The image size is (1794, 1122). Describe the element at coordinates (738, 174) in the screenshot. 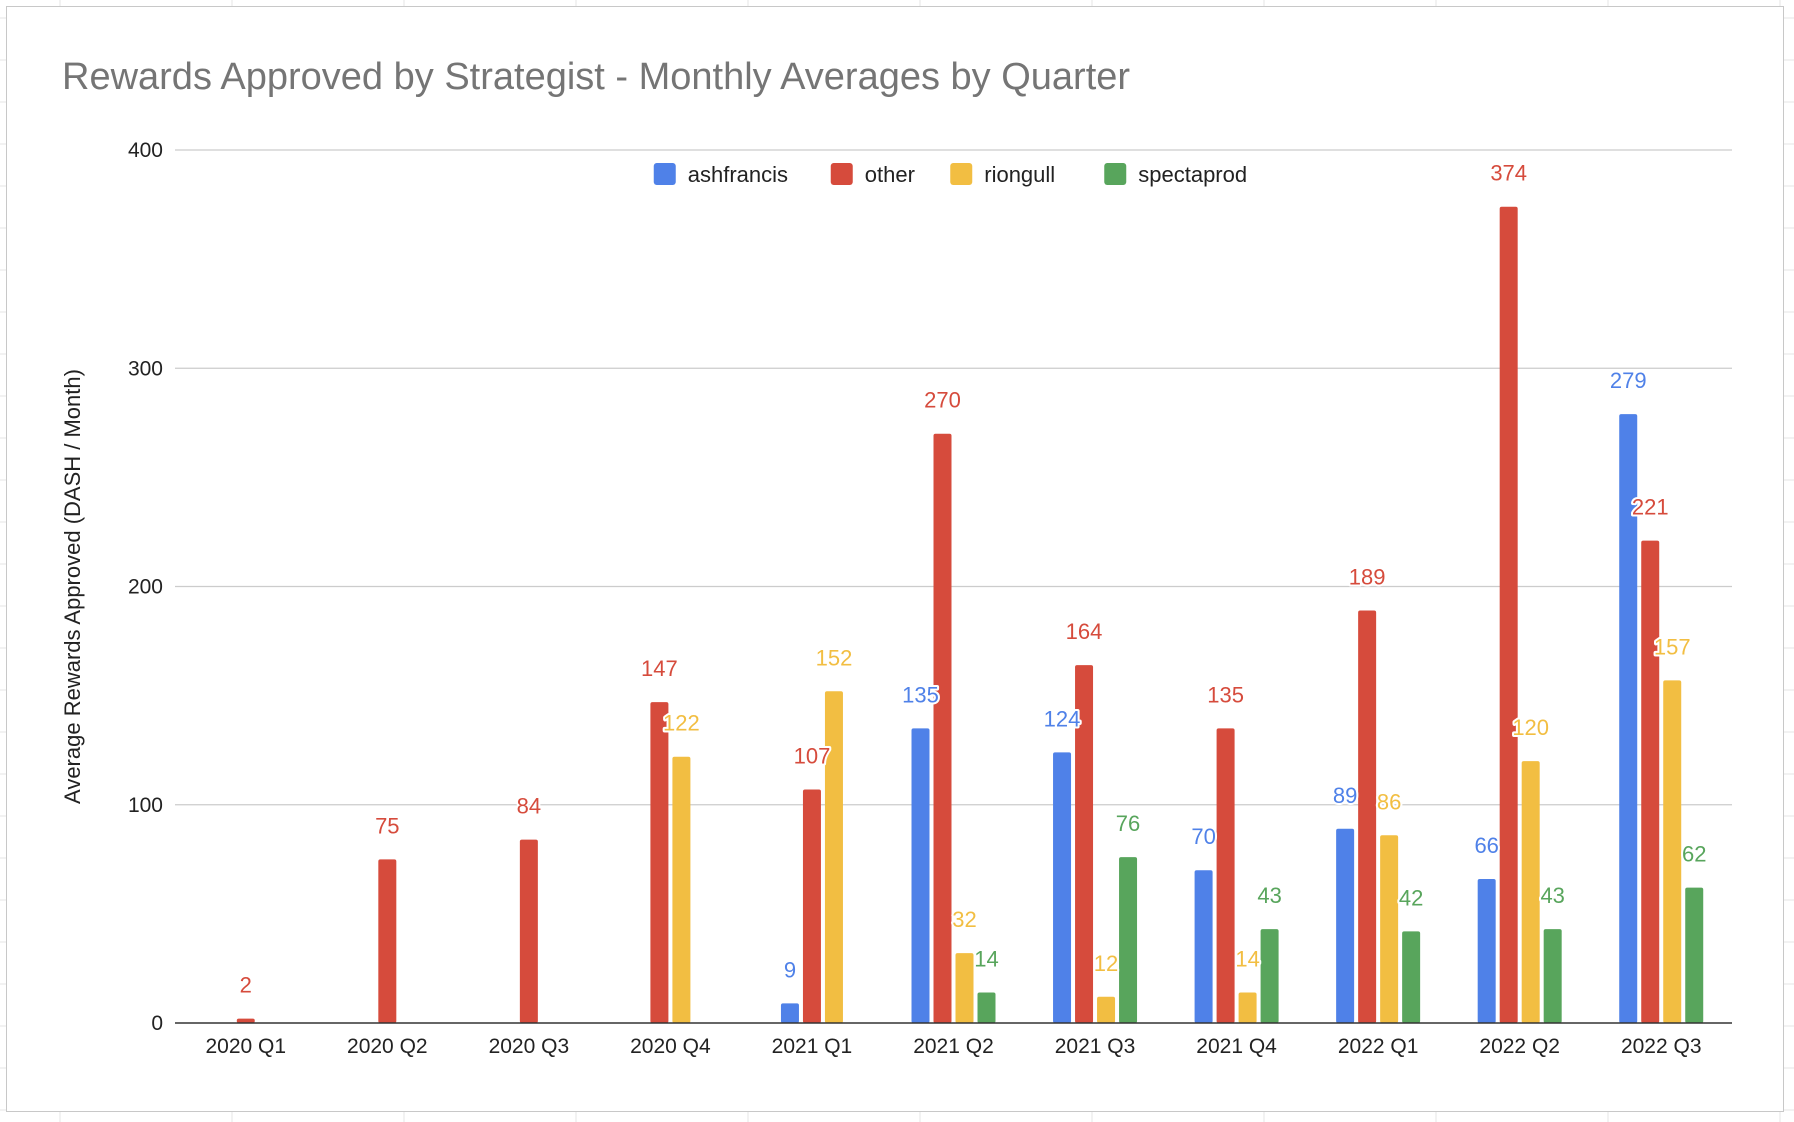

I see `legend-label: ashfrancis` at that location.